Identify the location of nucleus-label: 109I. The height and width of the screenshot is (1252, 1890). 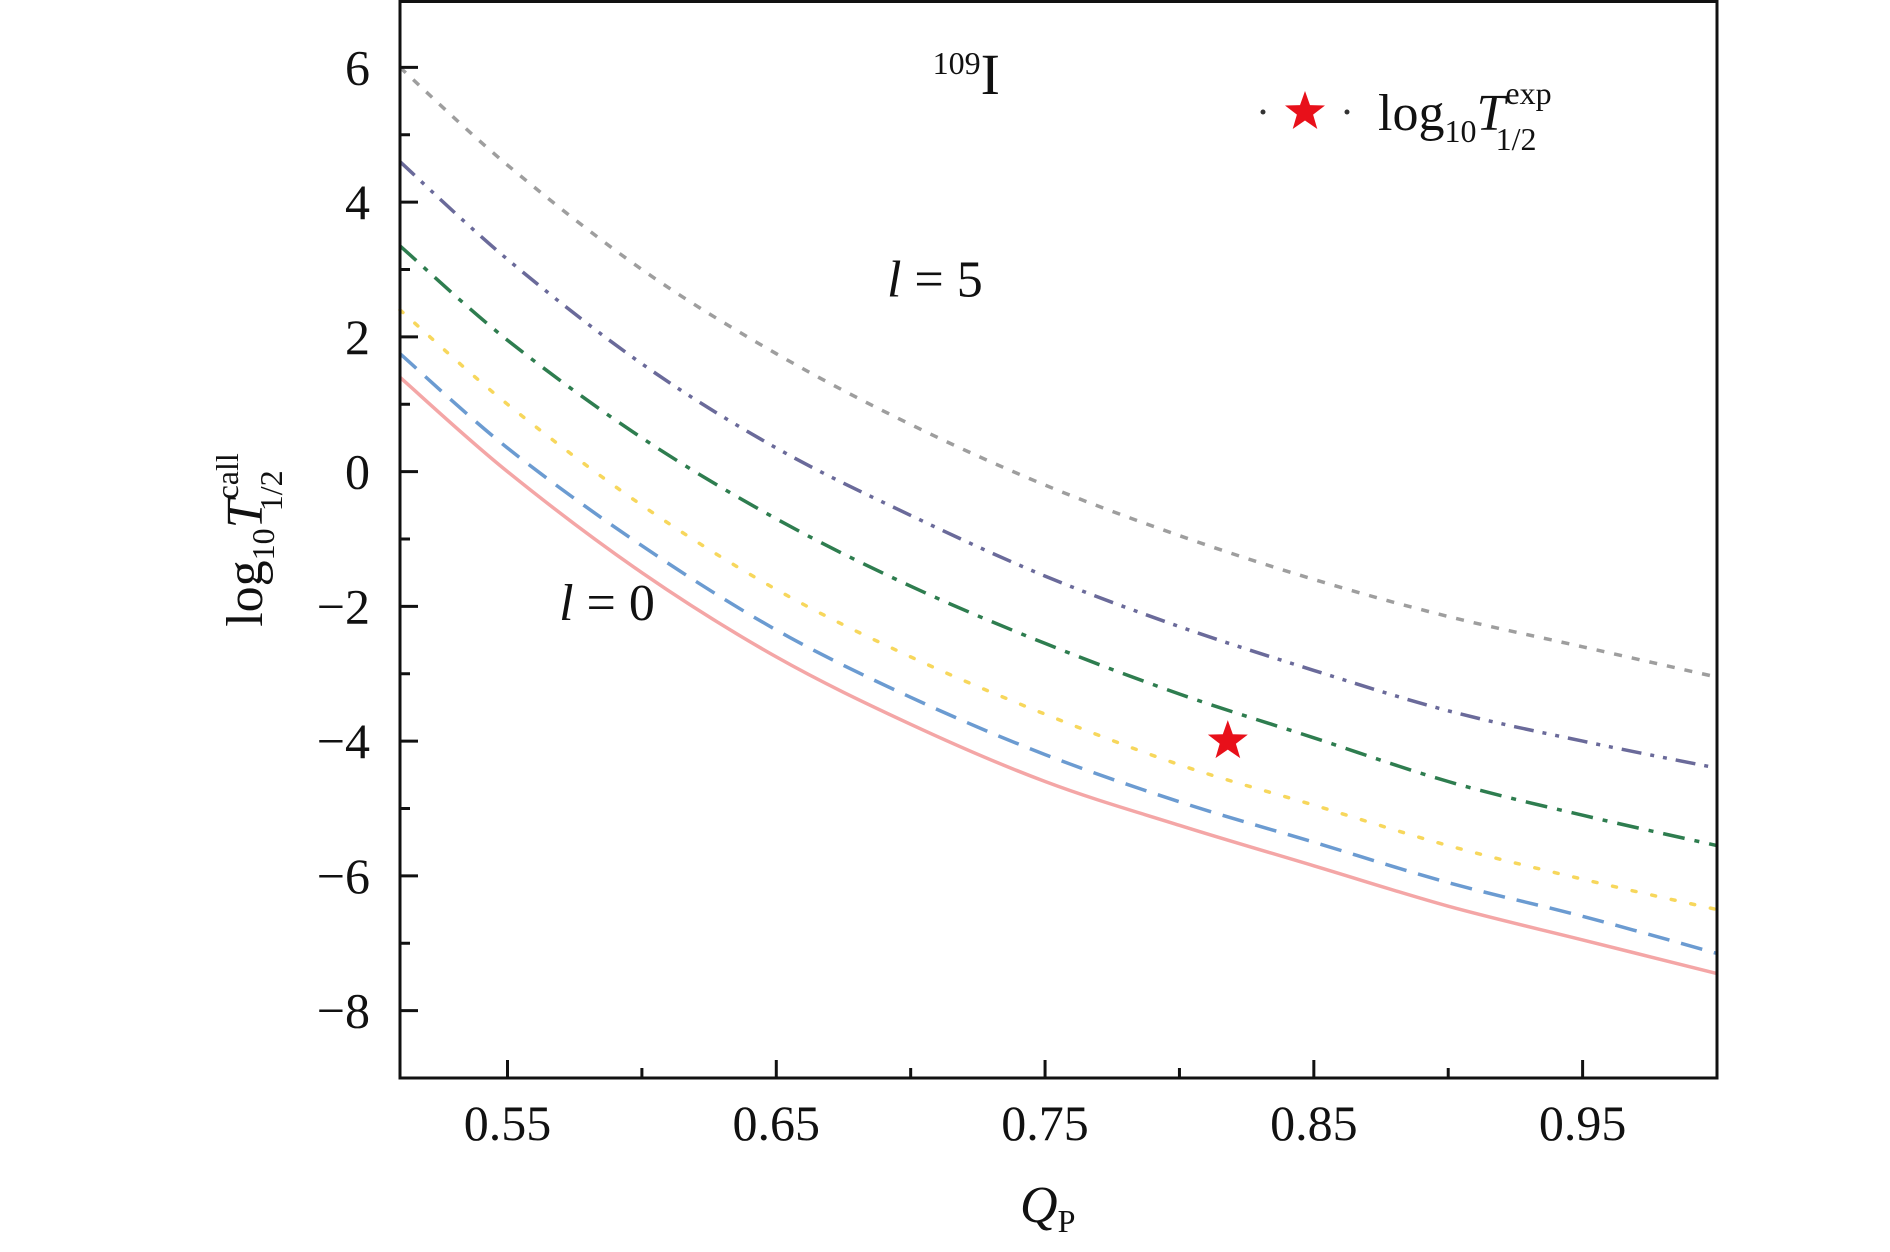
(966, 74).